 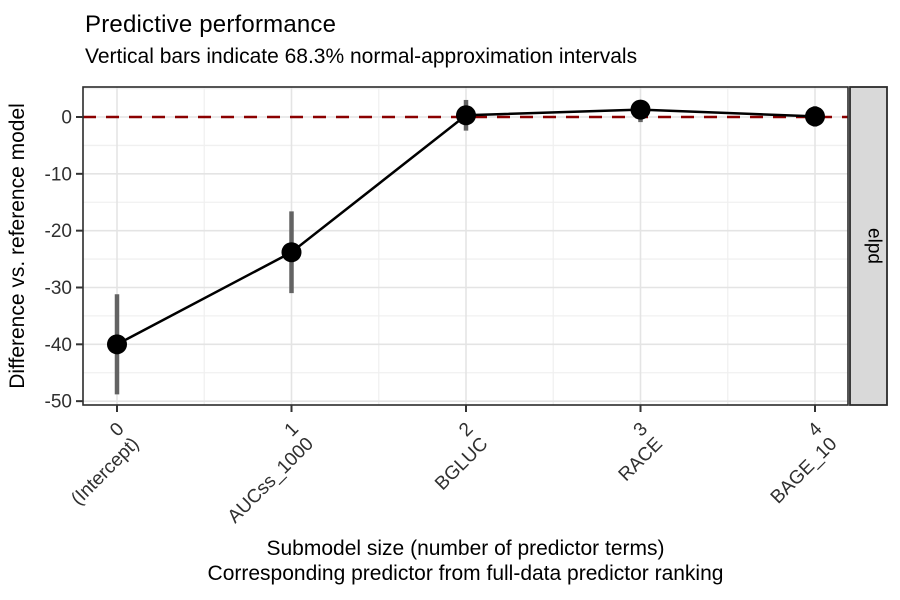 I want to click on x-tick-label: 3RACE, so click(x=633, y=452).